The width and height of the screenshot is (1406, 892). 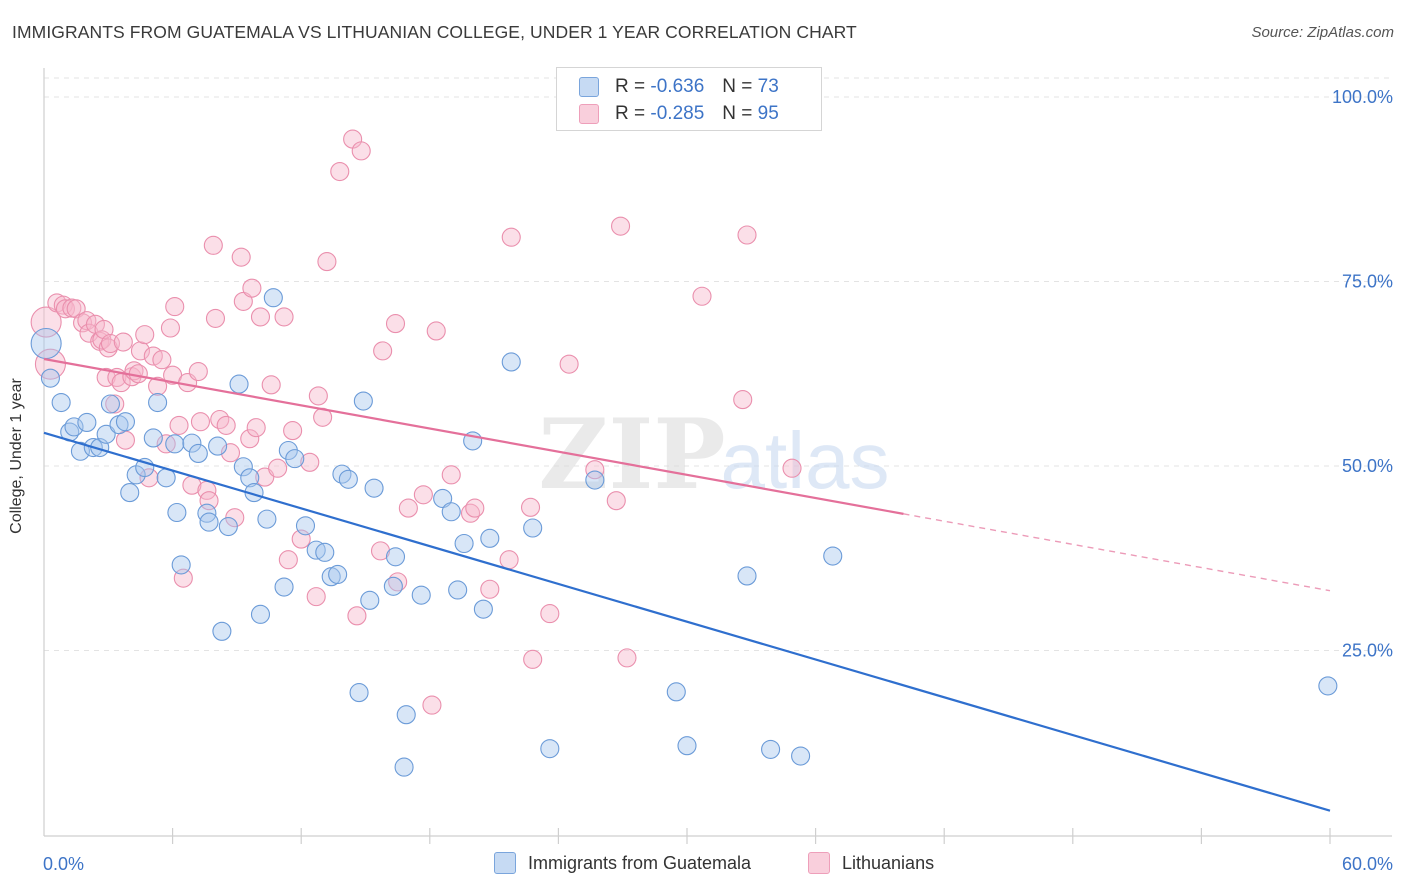 What do you see at coordinates (630, 113) in the screenshot?
I see `legend-r-label: R =` at bounding box center [630, 113].